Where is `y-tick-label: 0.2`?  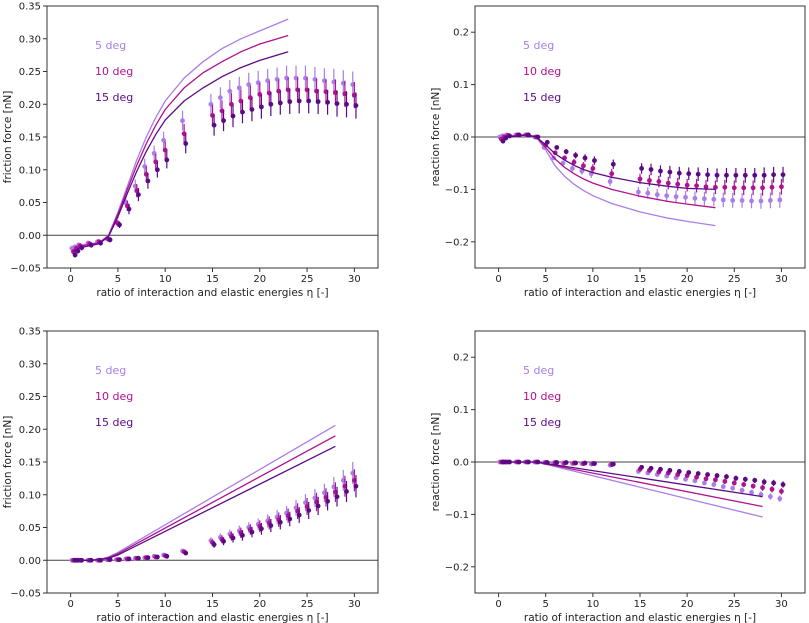
y-tick-label: 0.2 is located at coordinates (461, 358).